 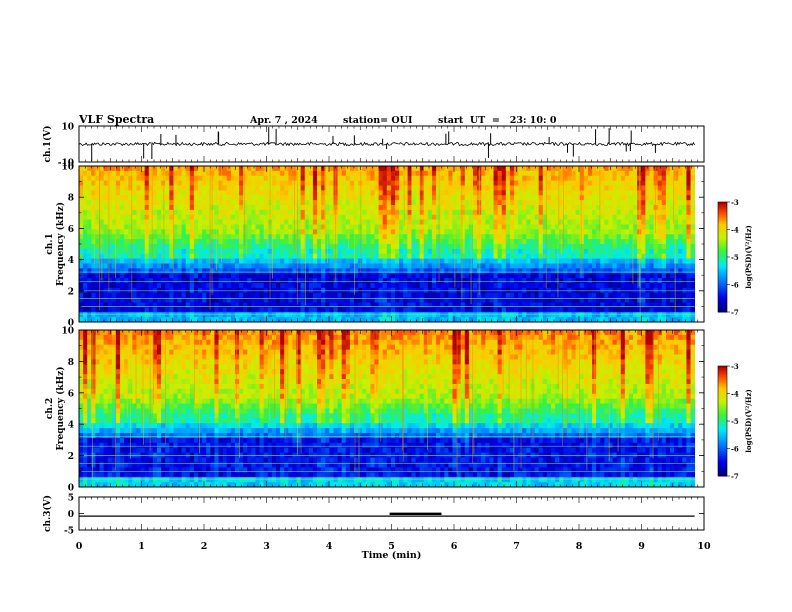 What do you see at coordinates (141, 546) in the screenshot?
I see `x-tick-label: 1` at bounding box center [141, 546].